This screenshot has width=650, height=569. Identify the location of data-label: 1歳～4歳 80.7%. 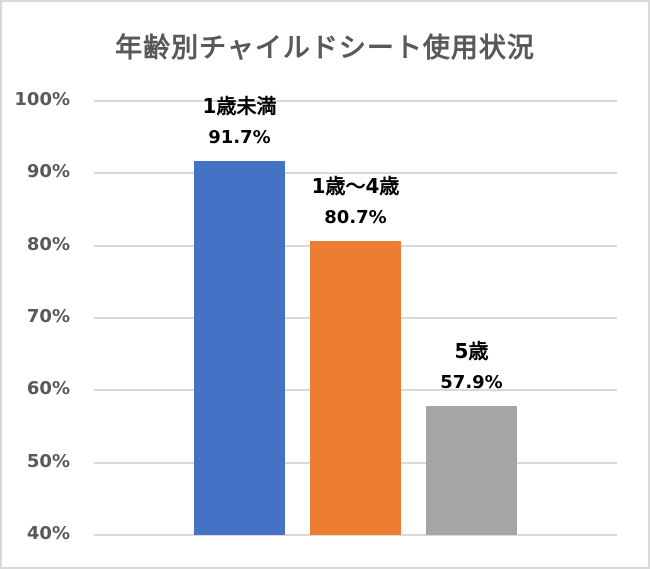
(355, 202).